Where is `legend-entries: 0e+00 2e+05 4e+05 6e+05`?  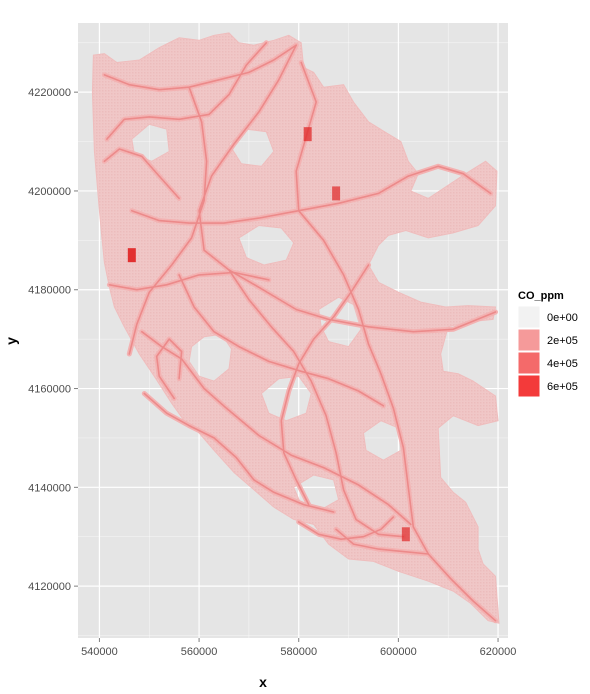 legend-entries: 0e+00 2e+05 4e+05 6e+05 is located at coordinates (547, 351).